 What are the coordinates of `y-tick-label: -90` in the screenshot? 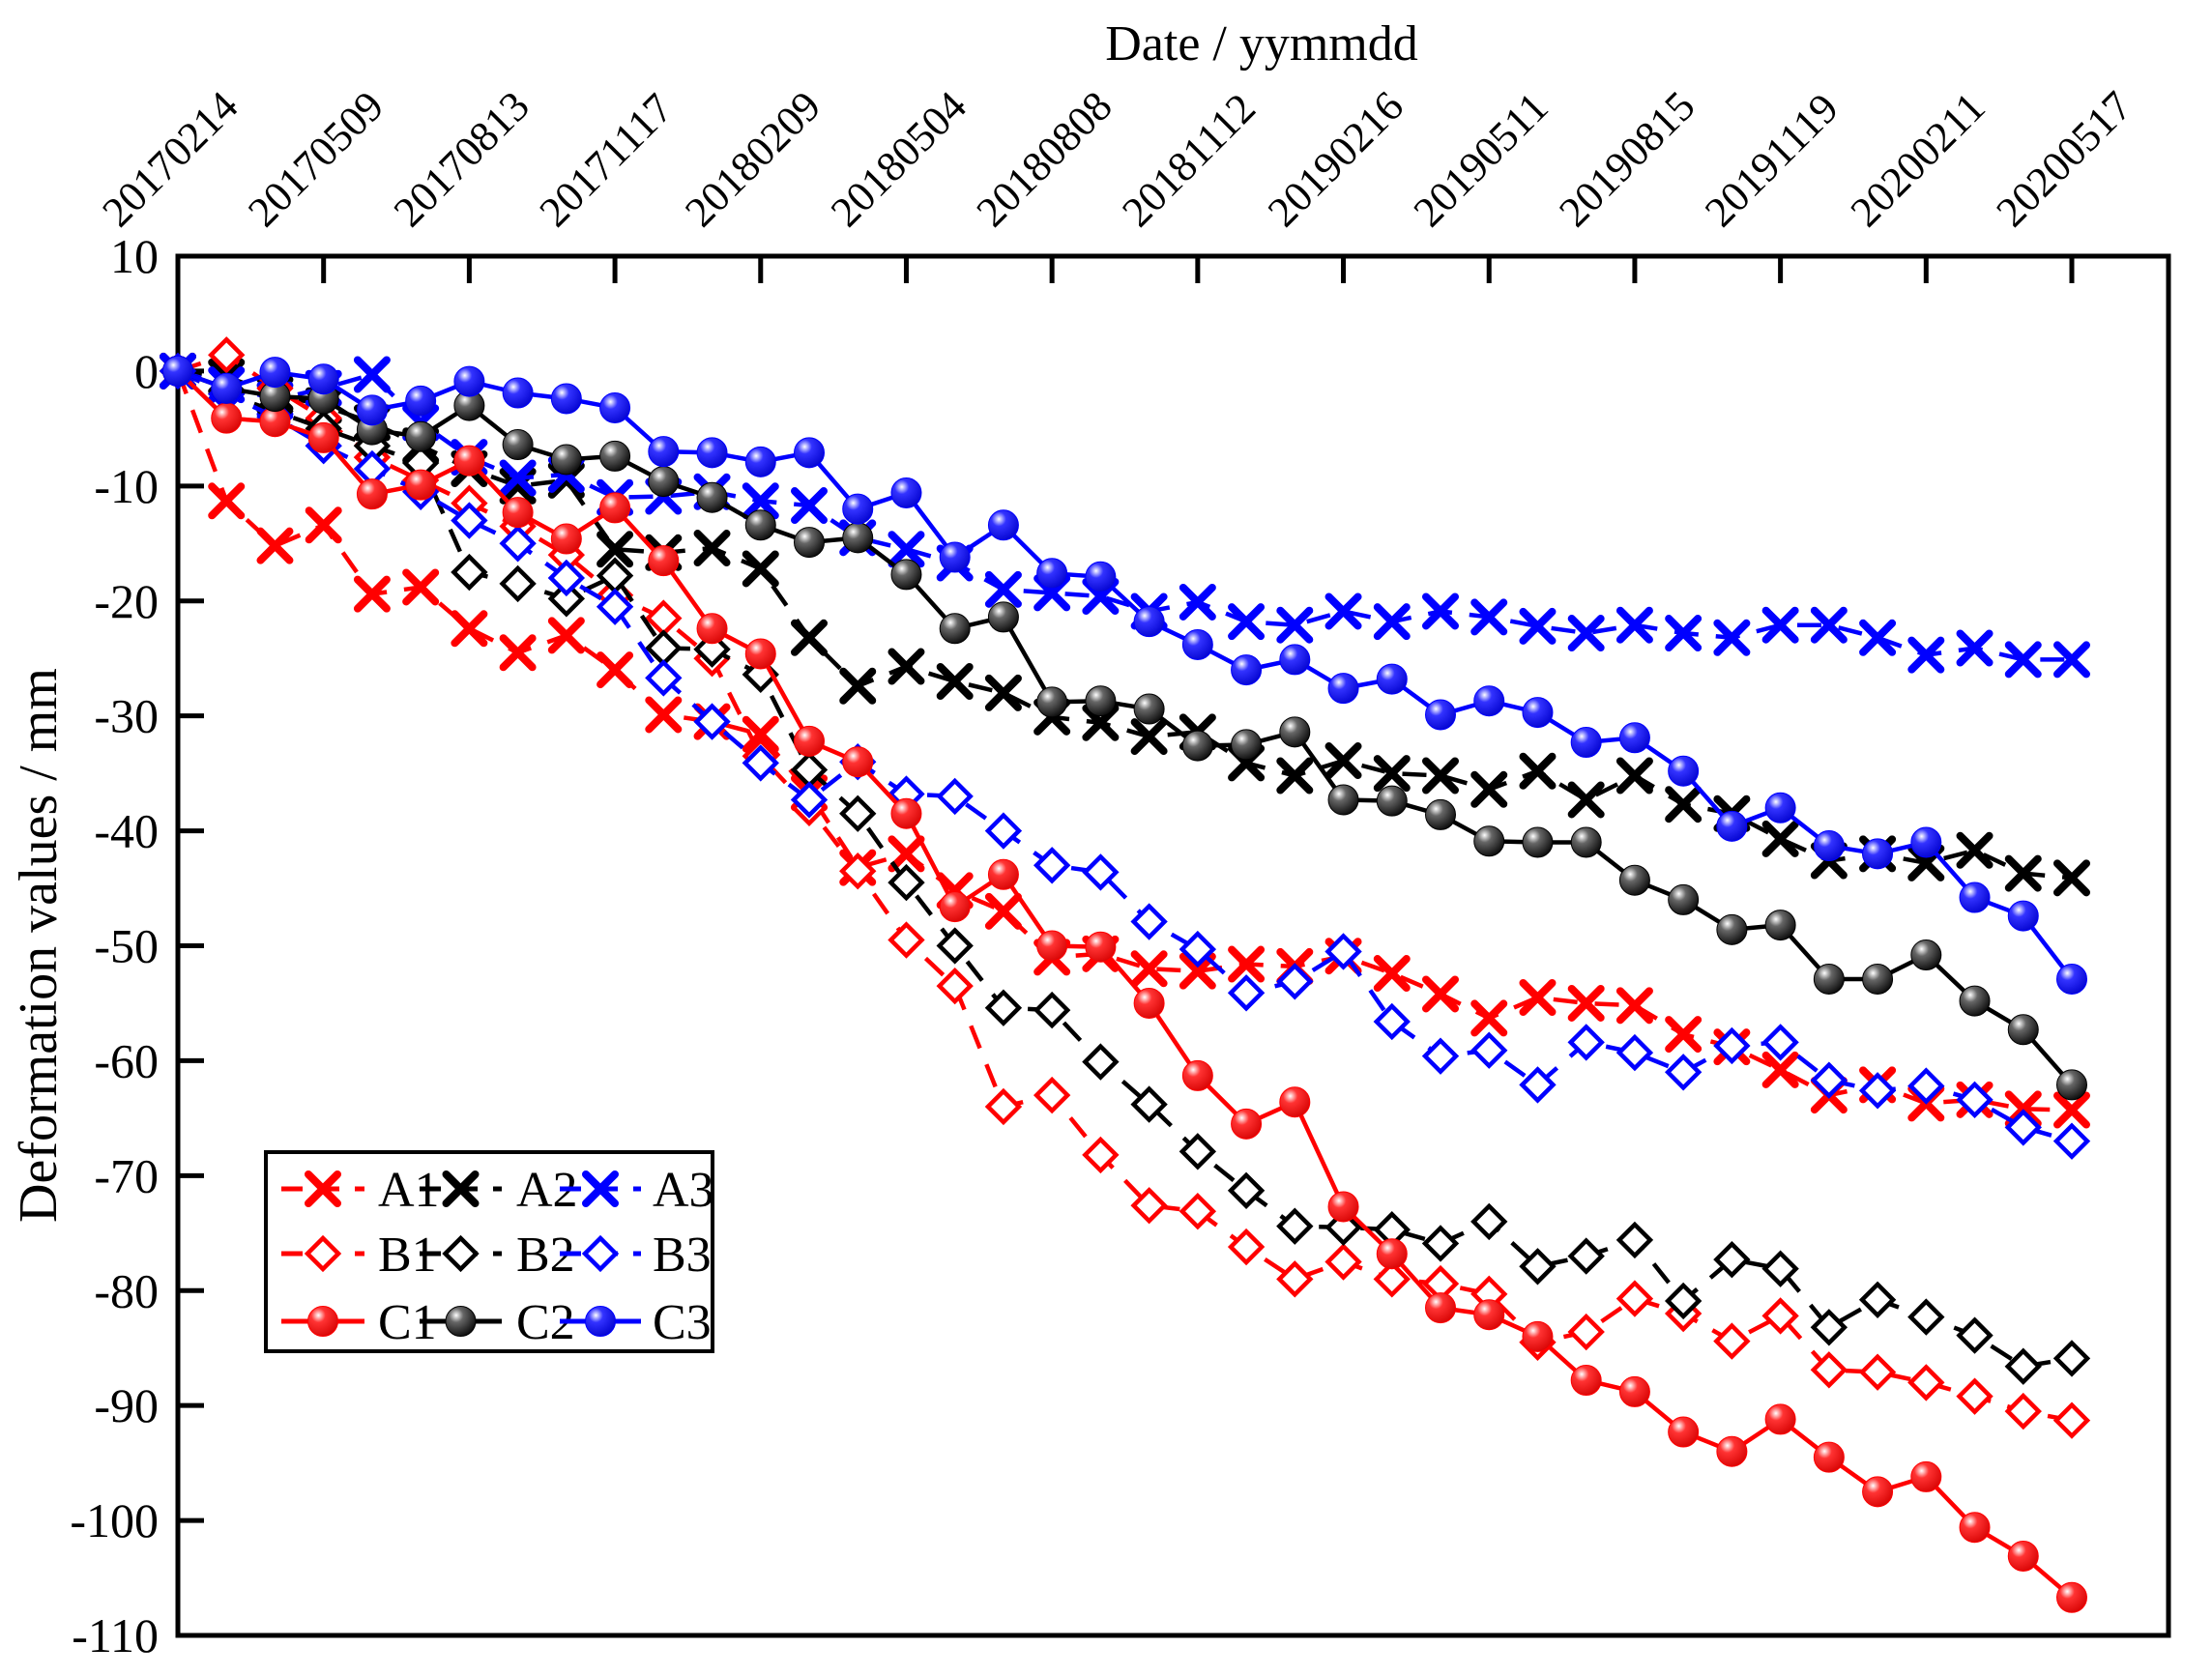 It's located at (126, 1405).